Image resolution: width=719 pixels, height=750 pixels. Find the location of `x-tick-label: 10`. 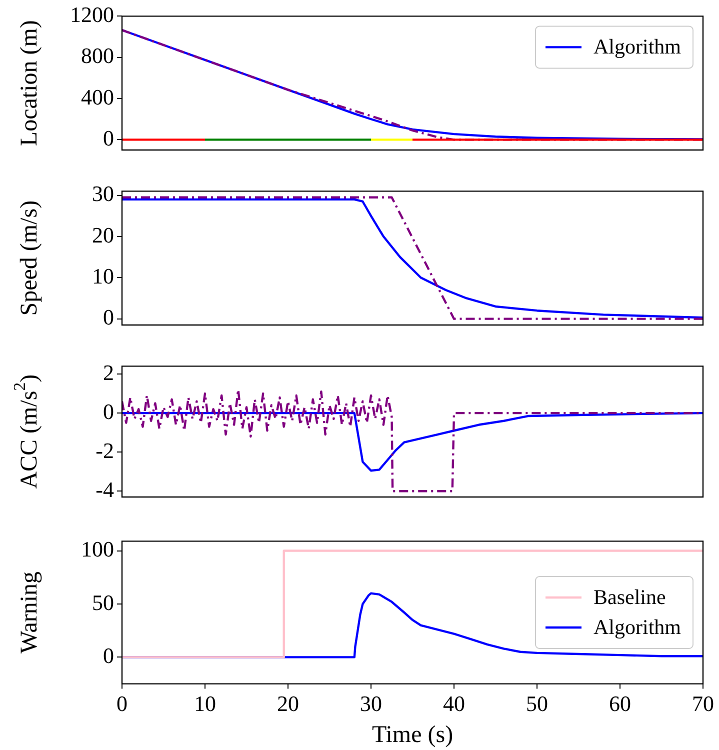

x-tick-label: 10 is located at coordinates (205, 703).